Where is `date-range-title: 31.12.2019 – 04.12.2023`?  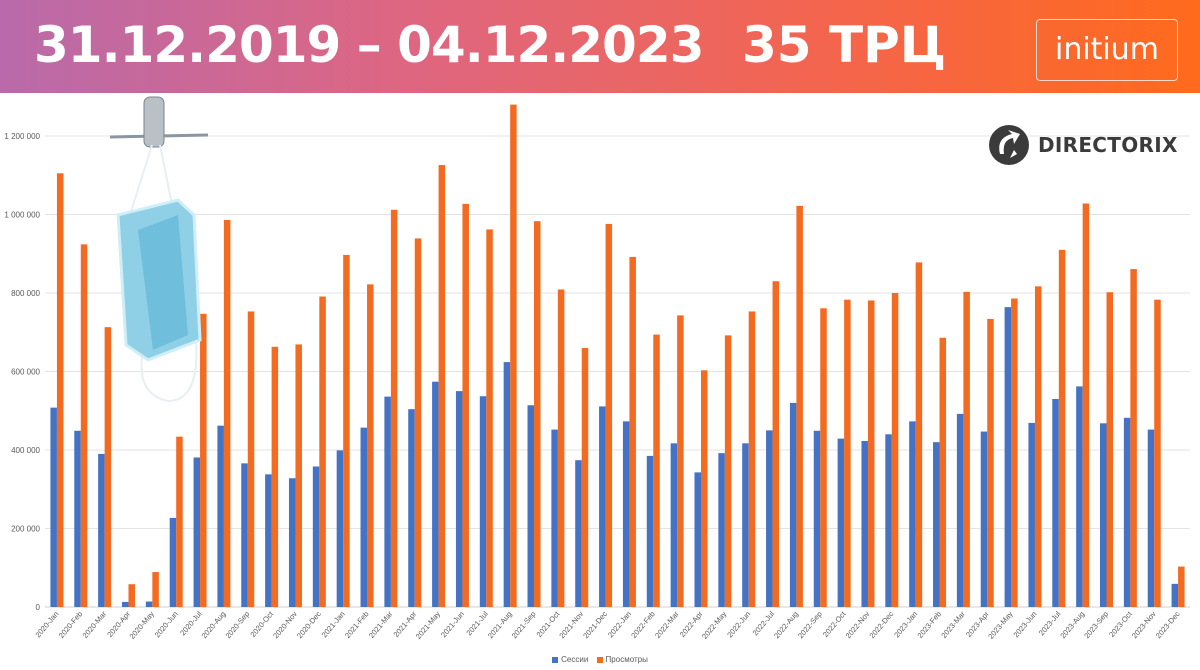 date-range-title: 31.12.2019 – 04.12.2023 is located at coordinates (369, 45).